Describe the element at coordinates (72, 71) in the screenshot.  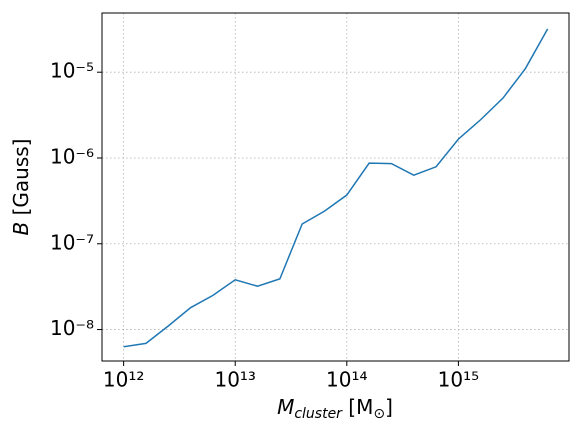
I see `y-tick-label: 10⁻⁵` at that location.